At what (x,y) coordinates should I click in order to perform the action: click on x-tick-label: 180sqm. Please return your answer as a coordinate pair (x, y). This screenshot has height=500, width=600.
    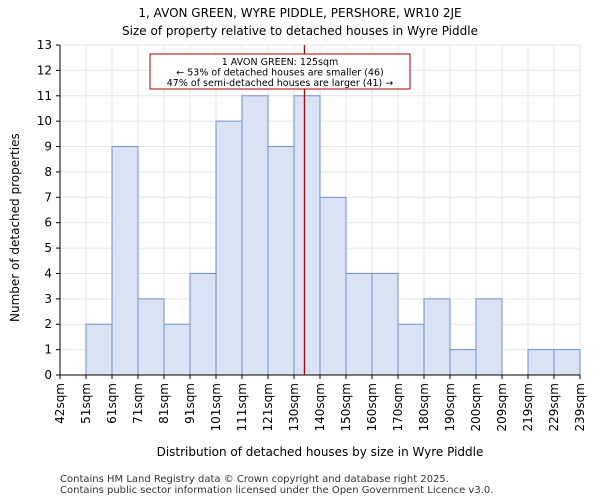
    Looking at the image, I should click on (424, 407).